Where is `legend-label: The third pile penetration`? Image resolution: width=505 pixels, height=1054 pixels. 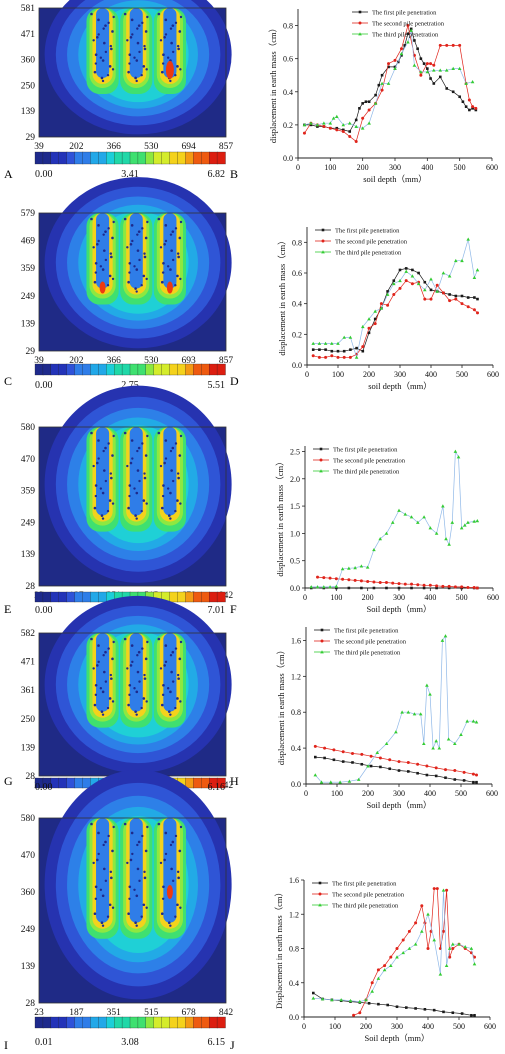
legend-label: The third pile penetration is located at coordinates (367, 652).